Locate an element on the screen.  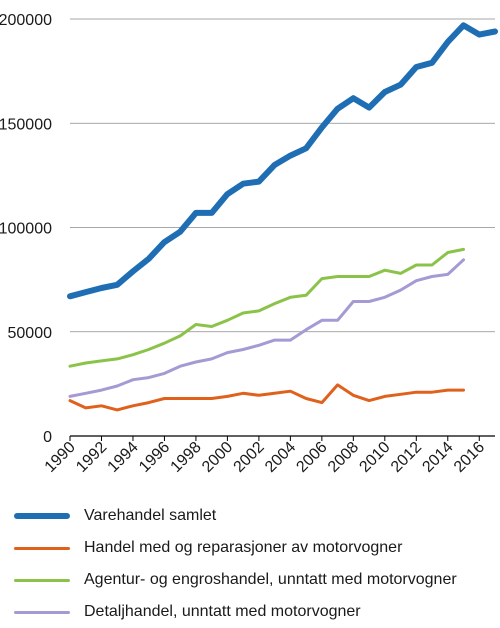
y-tick-label: 50000 is located at coordinates (30, 333).